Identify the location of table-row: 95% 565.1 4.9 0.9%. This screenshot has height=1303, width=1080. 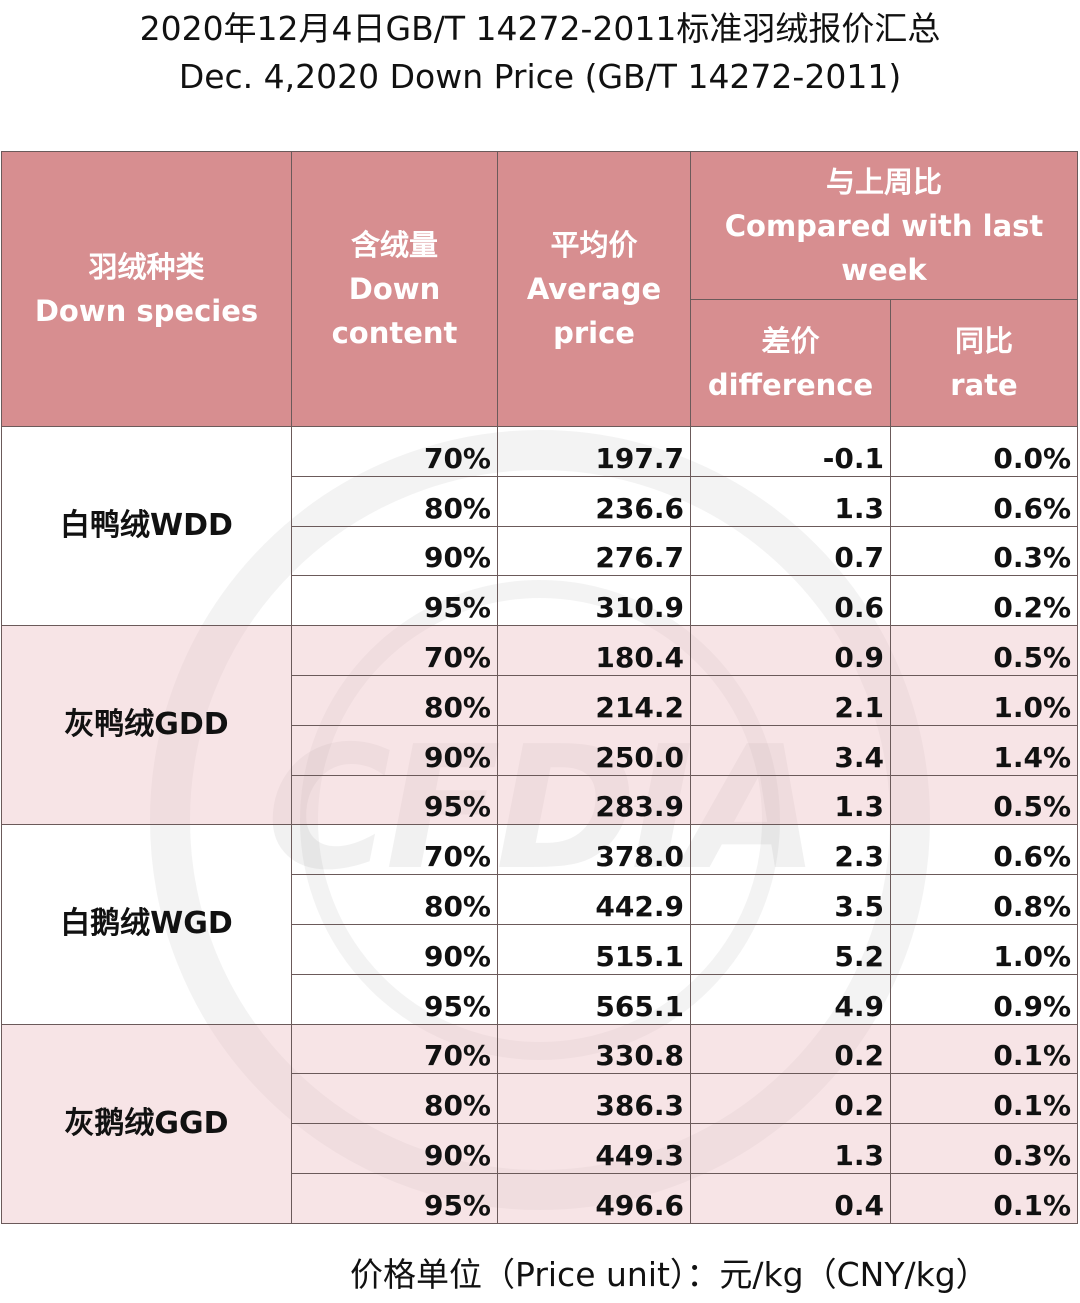
(540, 999).